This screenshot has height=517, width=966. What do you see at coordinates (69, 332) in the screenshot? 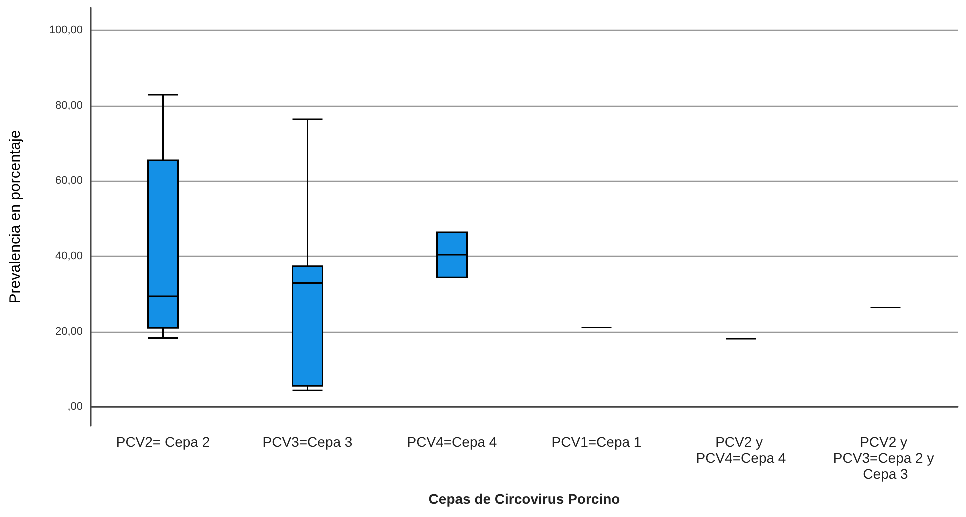
I see `y-tick-label: 20,00` at bounding box center [69, 332].